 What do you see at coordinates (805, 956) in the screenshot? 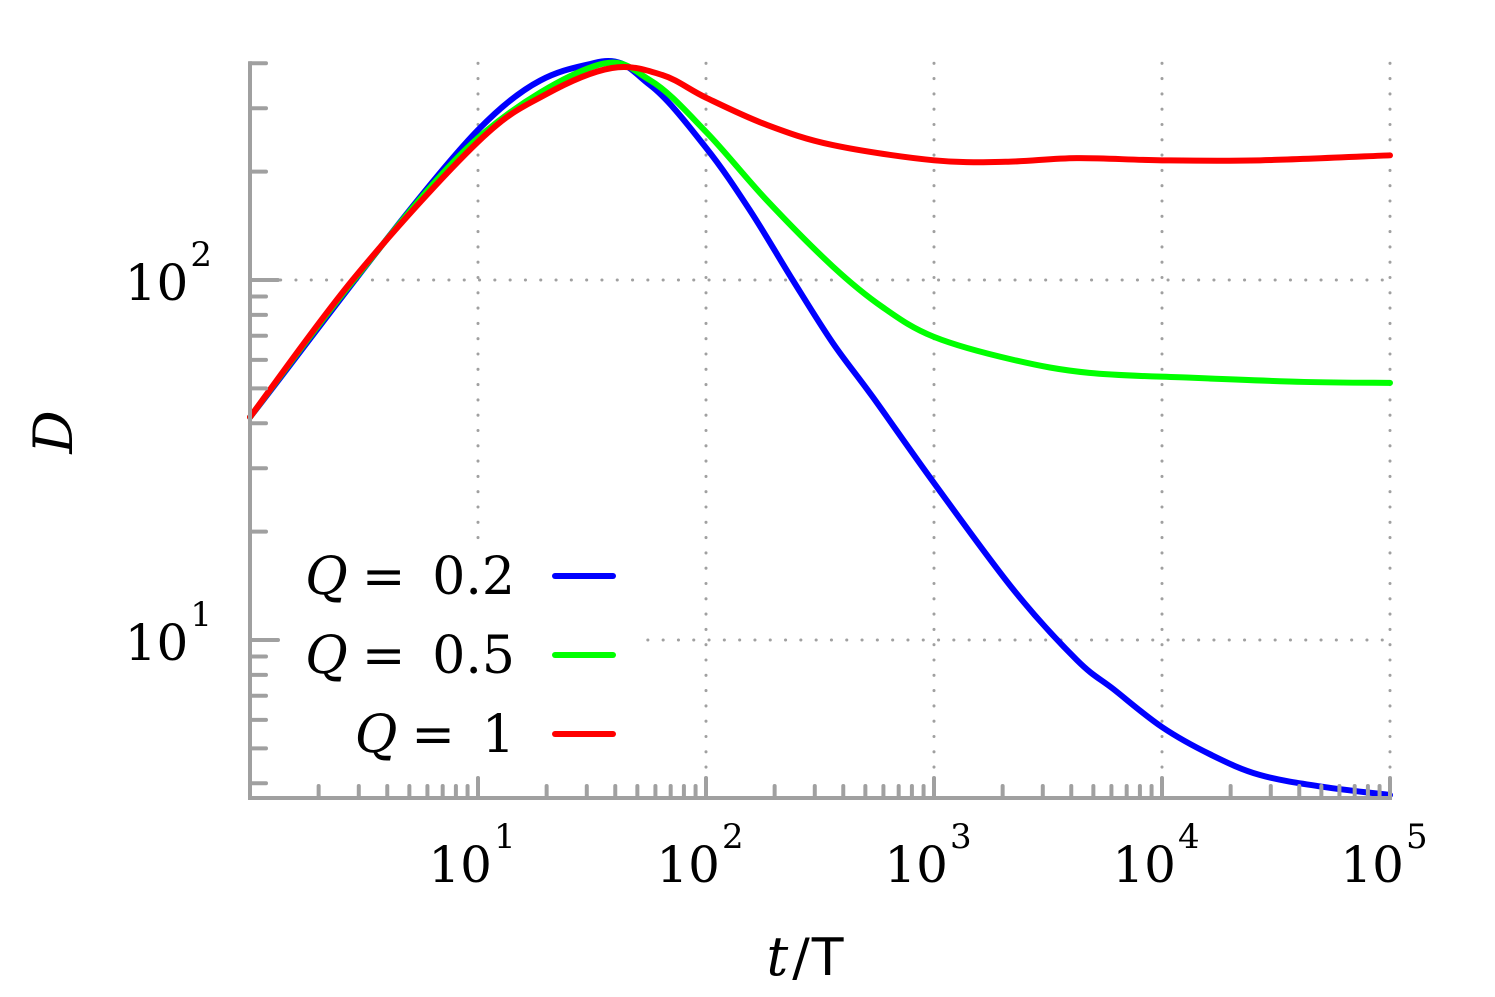
I see `x-axis-label: t/T` at bounding box center [805, 956].